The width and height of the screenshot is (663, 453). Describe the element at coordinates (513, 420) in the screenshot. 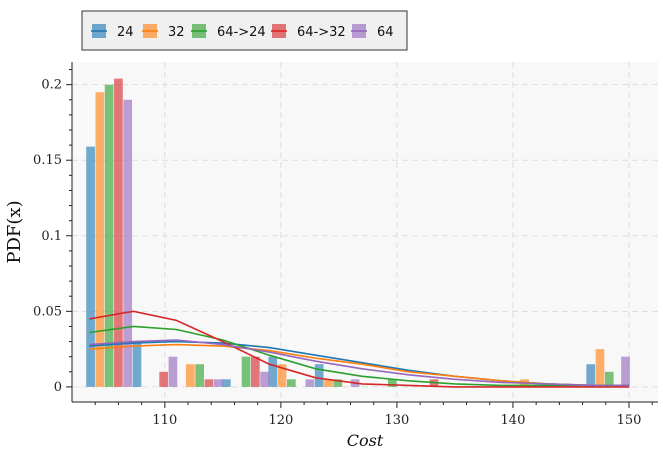

I see `x-tick-label: 140` at that location.